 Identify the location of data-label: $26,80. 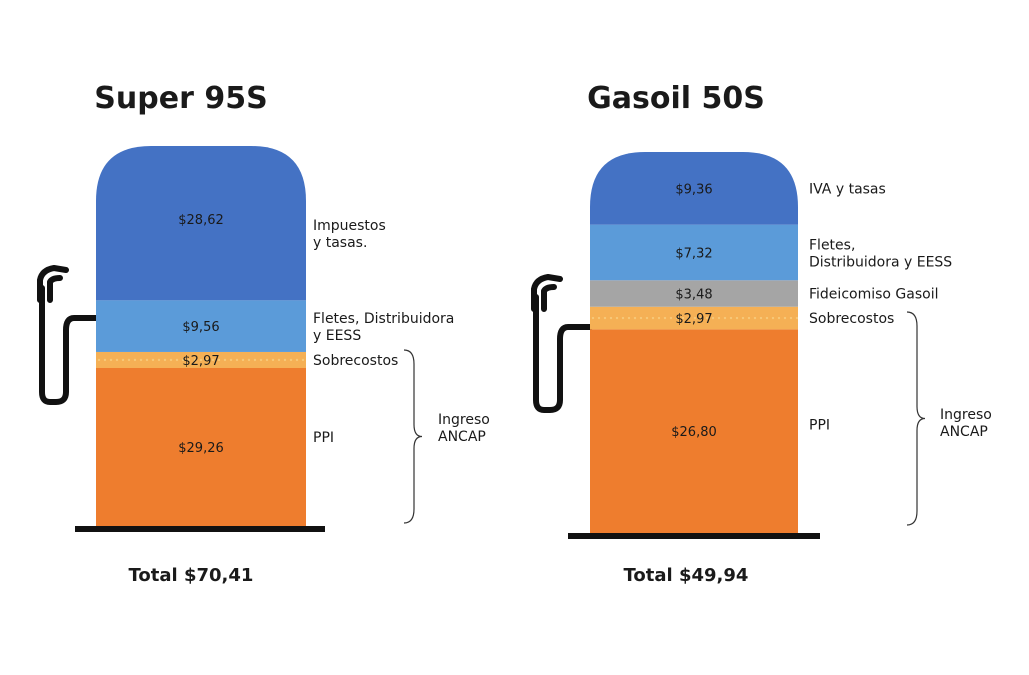
(694, 432).